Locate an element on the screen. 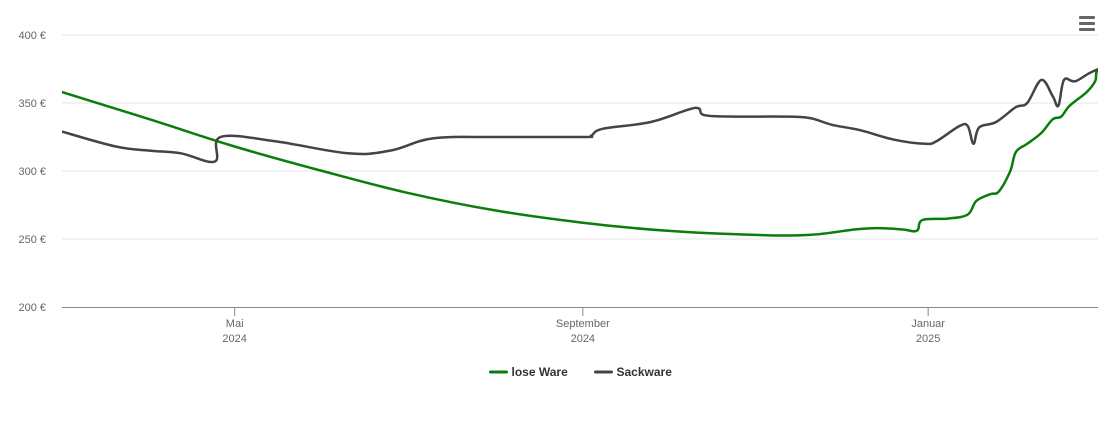 This screenshot has width=1110, height=422. legend-item: lose Ware is located at coordinates (529, 372).